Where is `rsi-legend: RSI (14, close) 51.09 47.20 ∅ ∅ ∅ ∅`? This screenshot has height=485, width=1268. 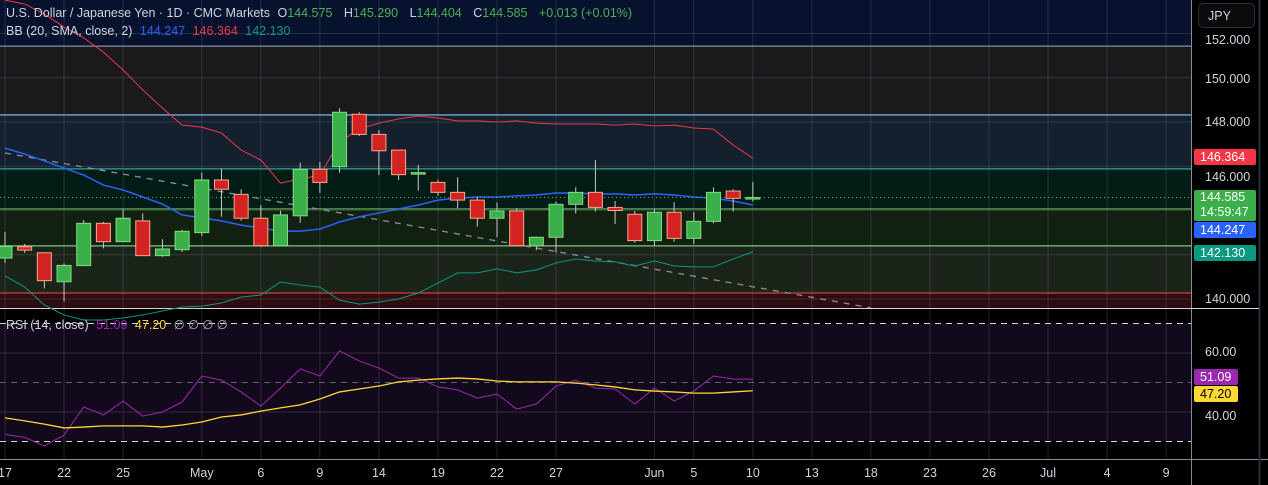 rsi-legend: RSI (14, close) 51.09 47.20 ∅ ∅ ∅ ∅ is located at coordinates (119, 324).